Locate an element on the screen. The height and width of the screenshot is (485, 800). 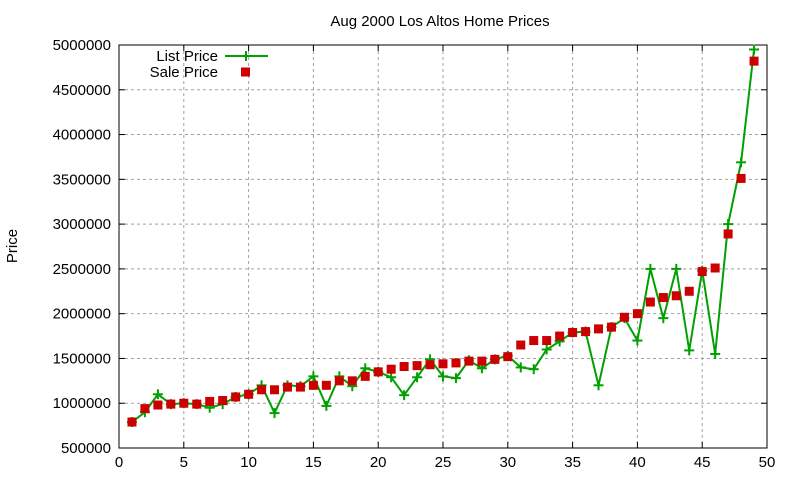
legend-marker-sale-price is located at coordinates (245, 72).